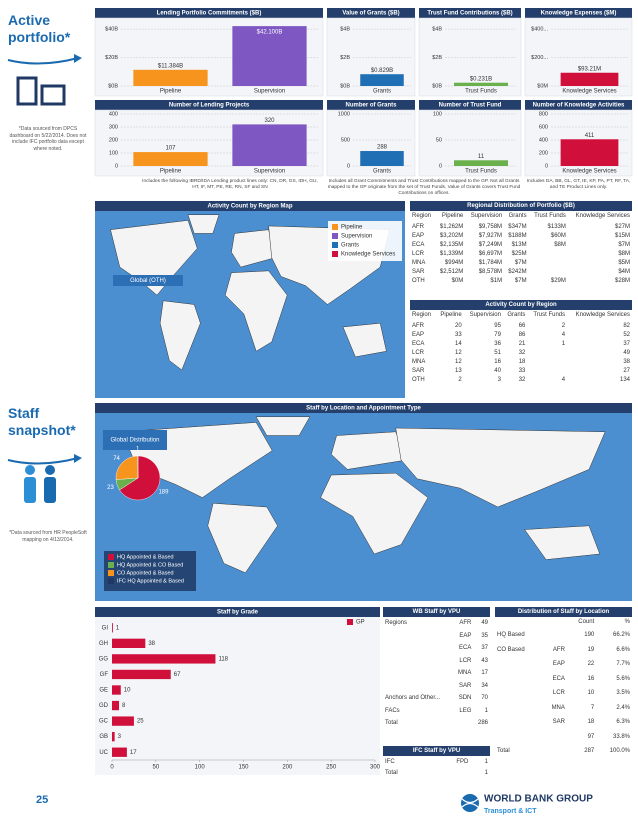 This screenshot has width=638, height=826. I want to click on data-label: 107, so click(170, 149).